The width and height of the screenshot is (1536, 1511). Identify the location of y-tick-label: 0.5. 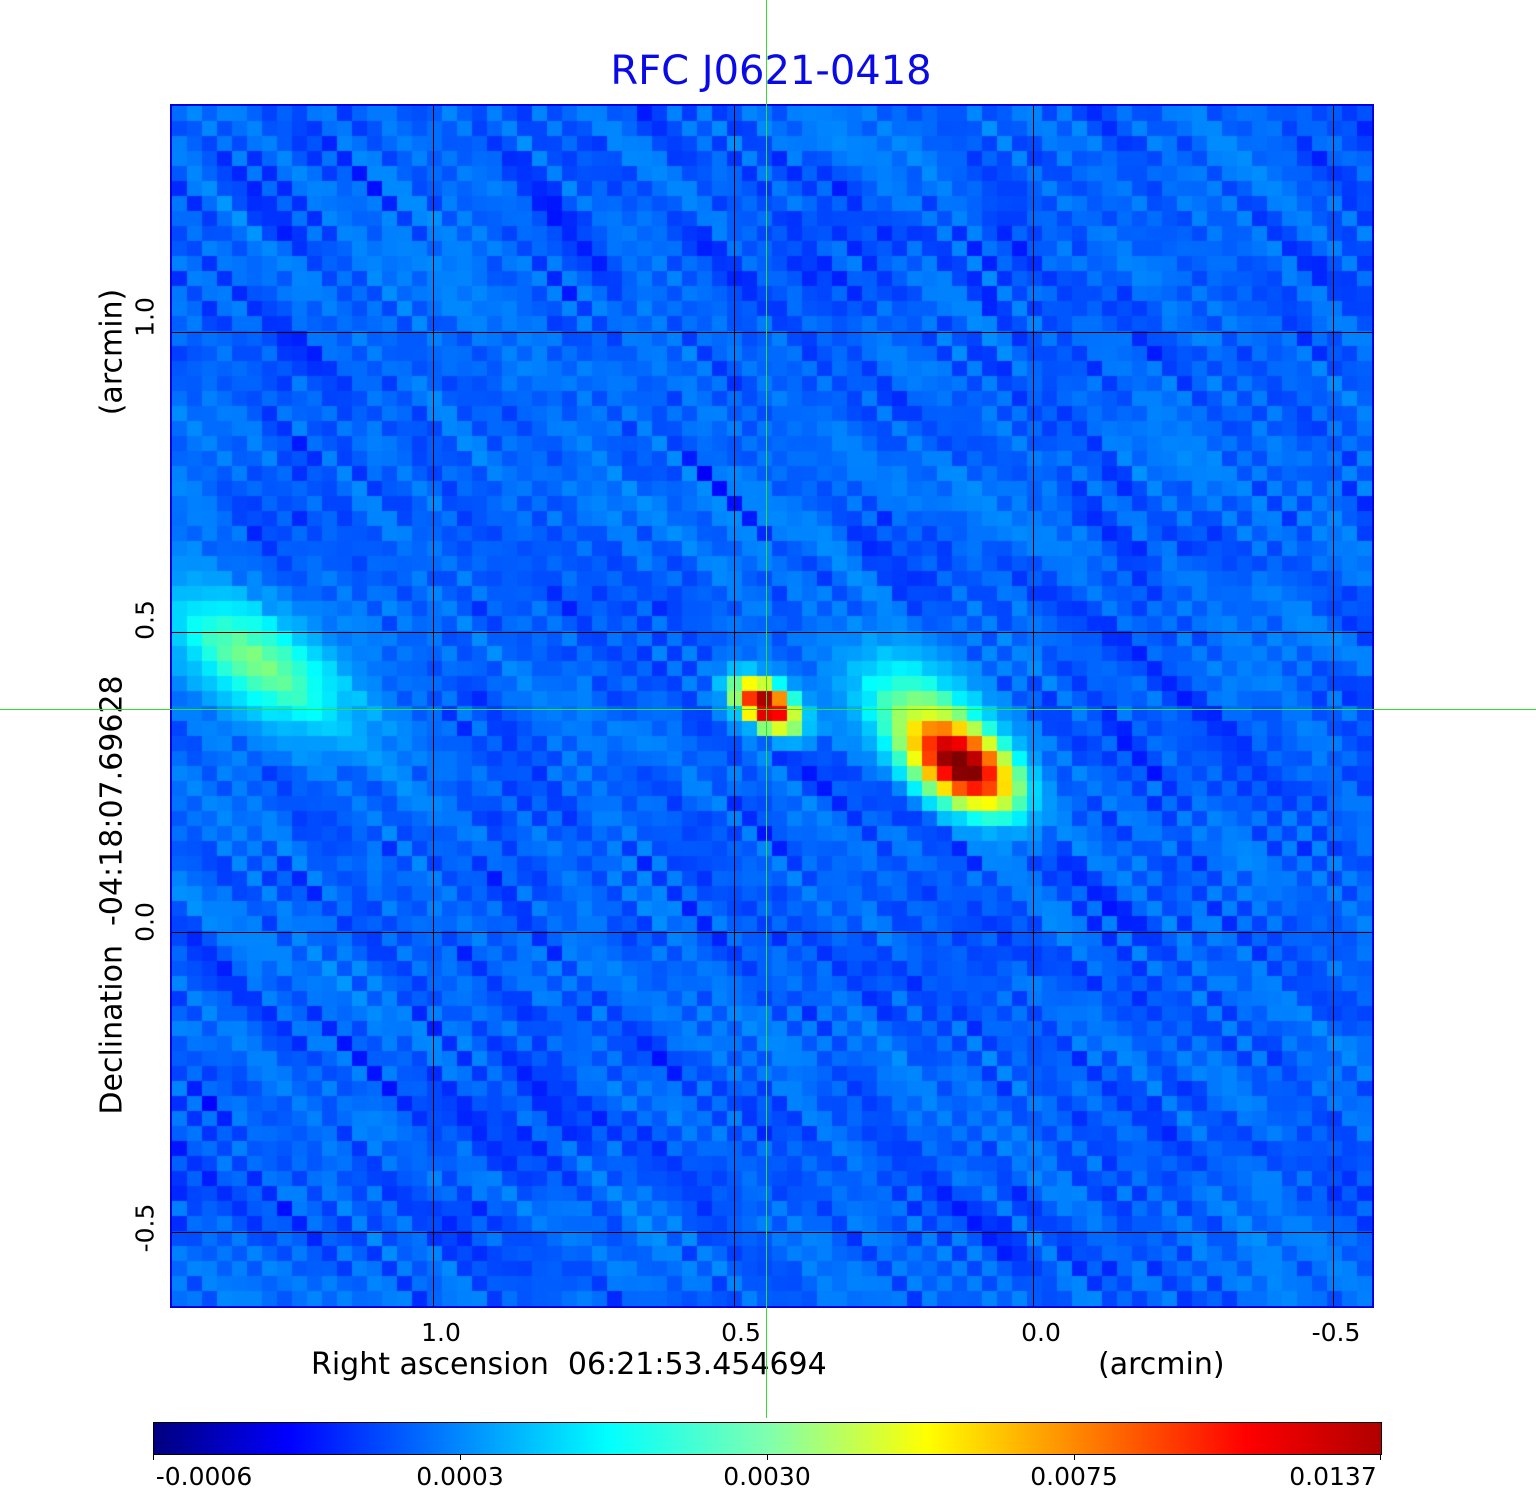
(145, 620).